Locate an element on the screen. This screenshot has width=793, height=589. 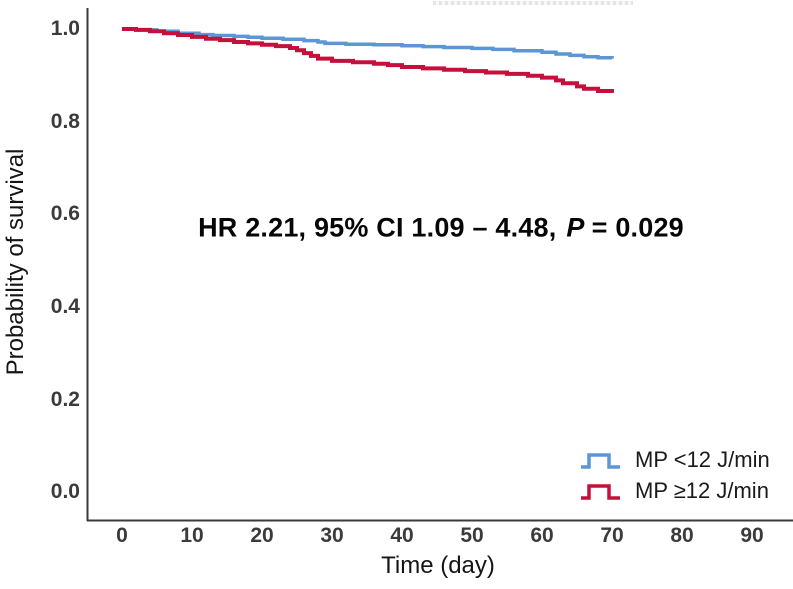
legend-label-mp-lt12: MP <12 J/min is located at coordinates (702, 459).